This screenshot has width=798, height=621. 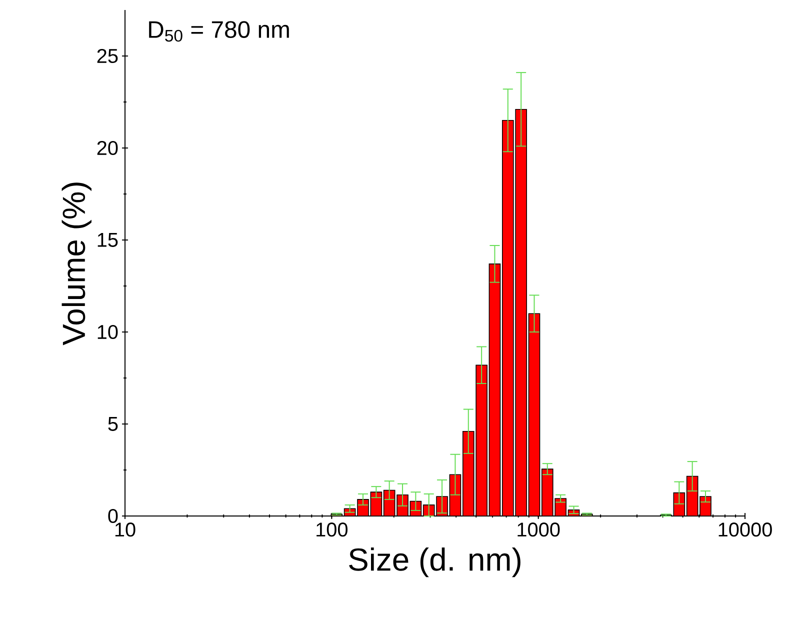 I want to click on y-tick-label: 10, so click(x=108, y=332).